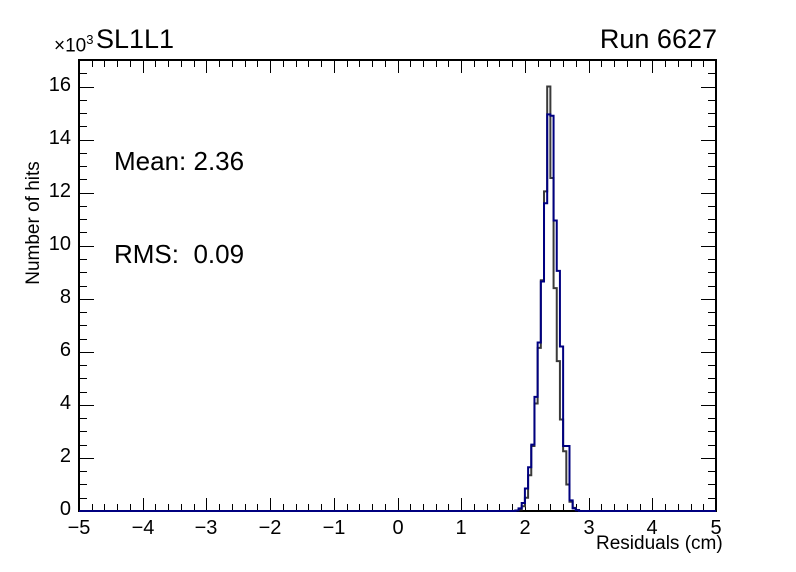 The height and width of the screenshot is (572, 796). Describe the element at coordinates (398, 528) in the screenshot. I see `x-tick-label: 0` at that location.